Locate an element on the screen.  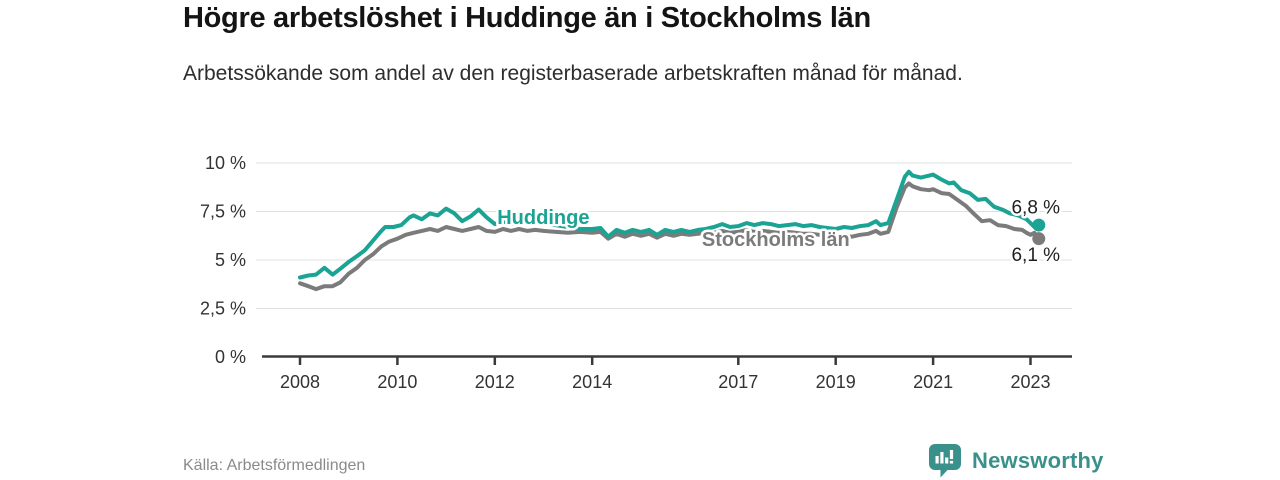
newsworthy-logo-icon is located at coordinates (945, 461).